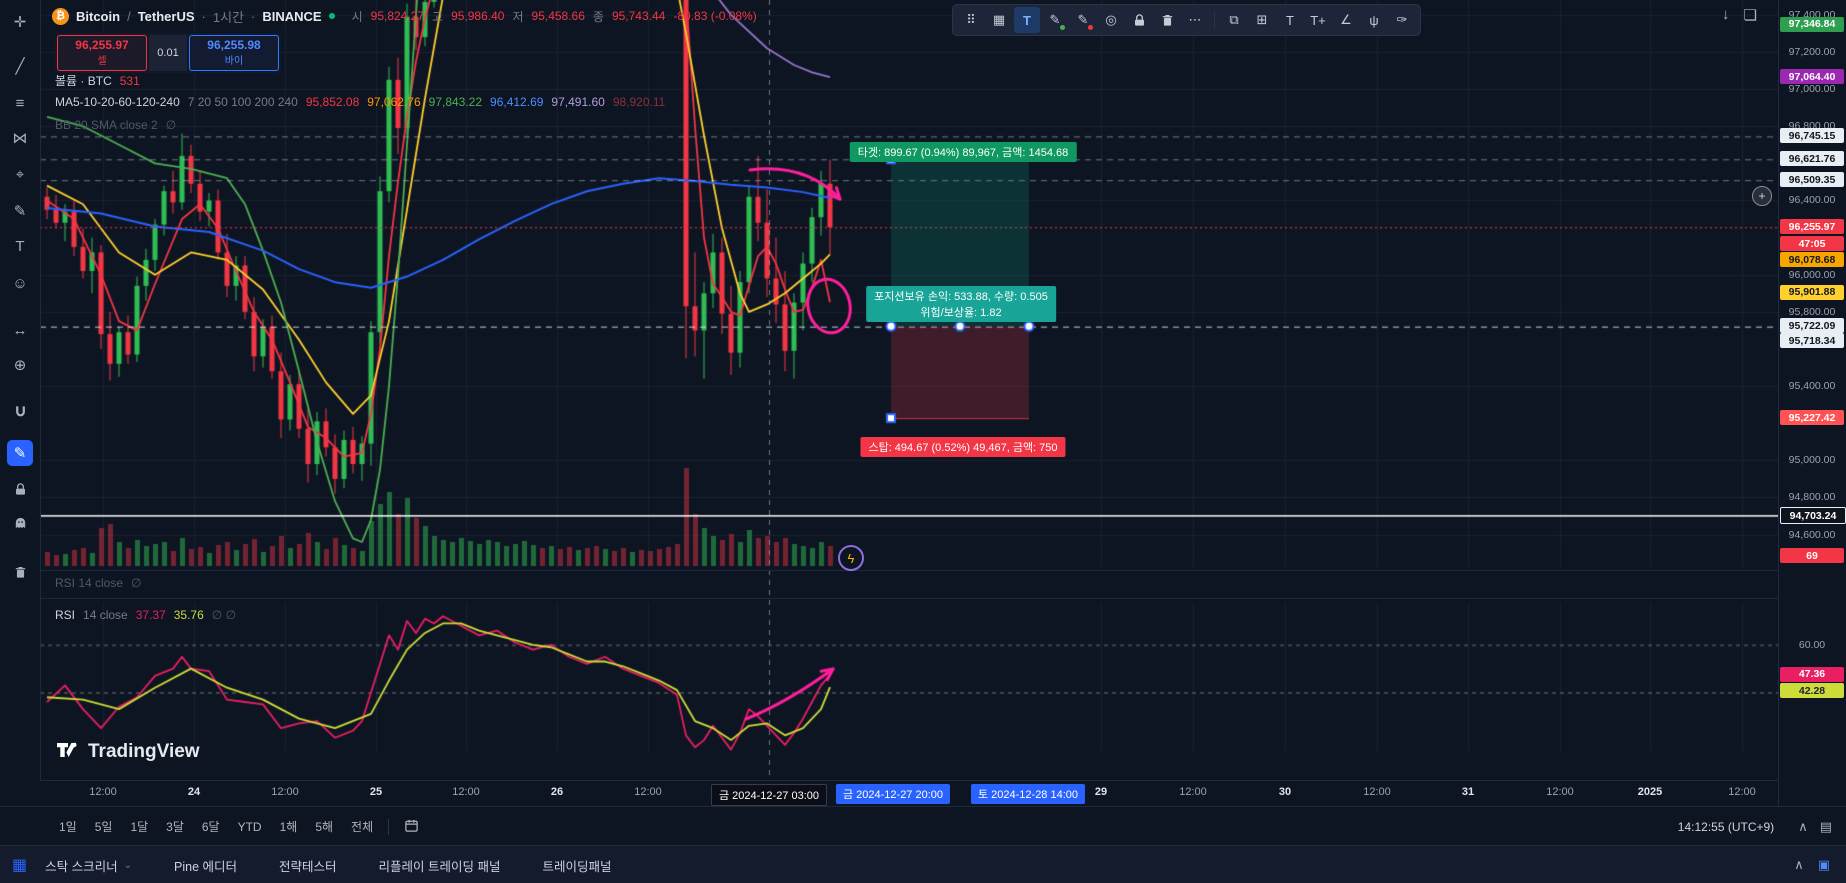  What do you see at coordinates (210, 827) in the screenshot?
I see `range-button-6달: 6달` at bounding box center [210, 827].